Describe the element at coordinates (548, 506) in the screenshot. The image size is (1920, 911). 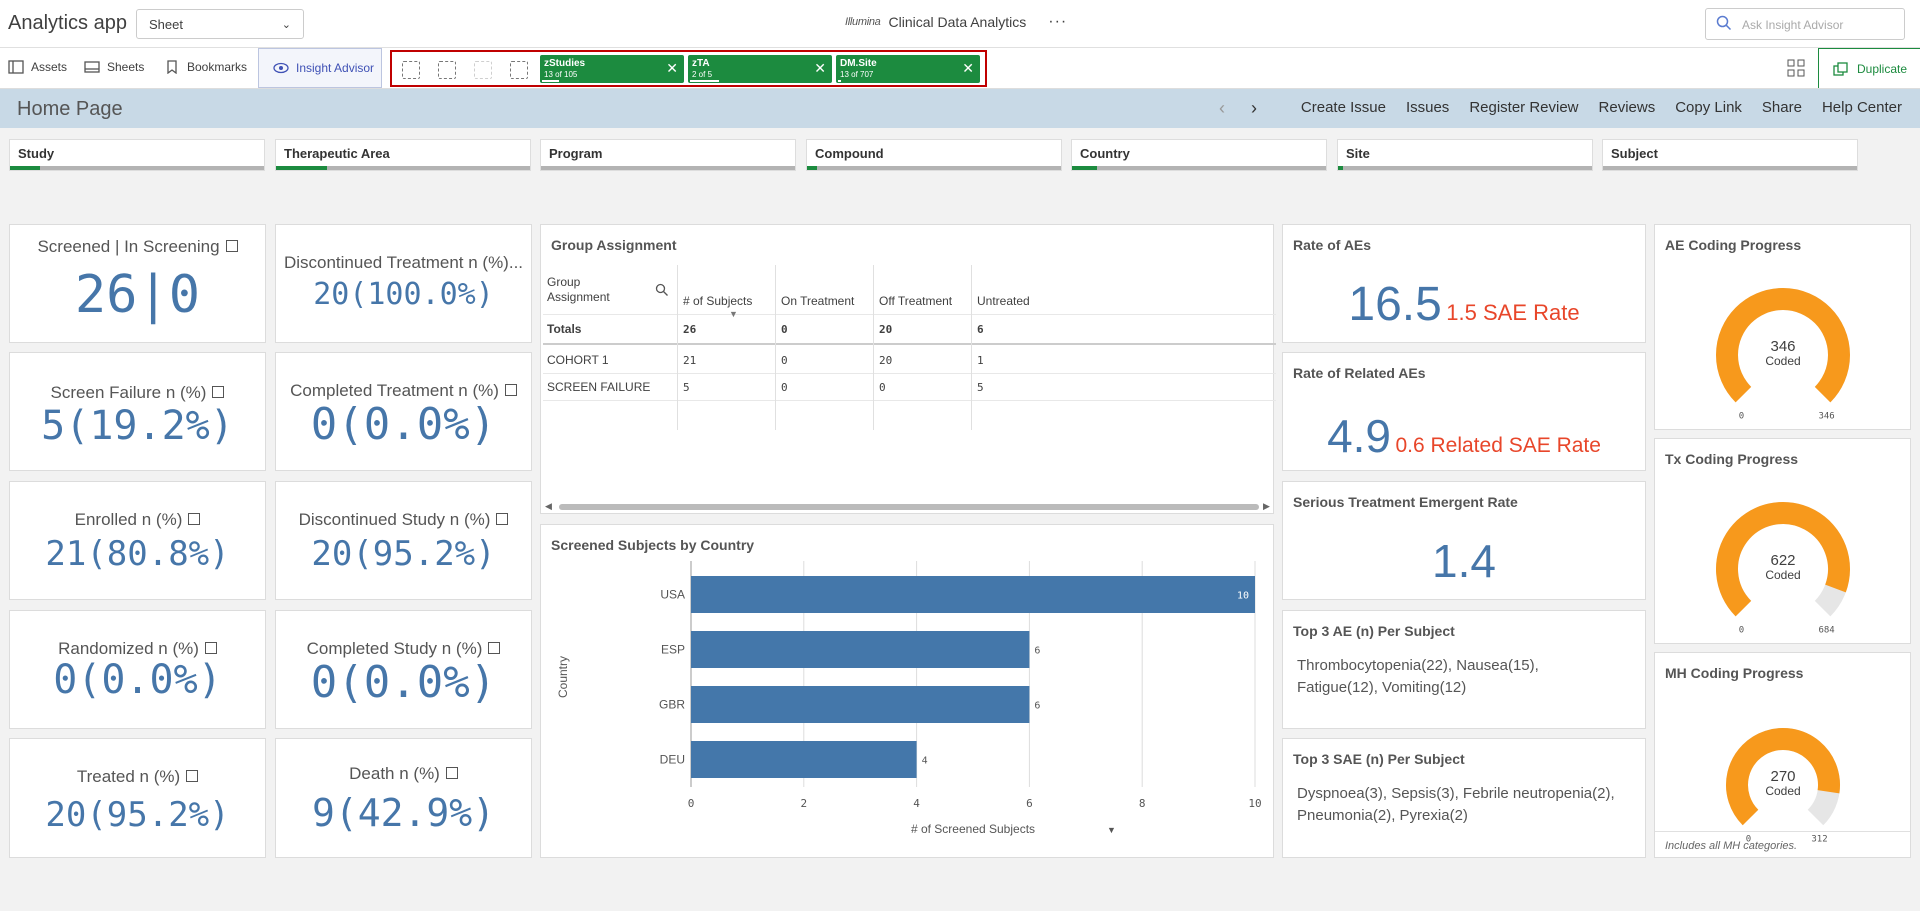
I see `scroll-left-icon: ◀` at that location.